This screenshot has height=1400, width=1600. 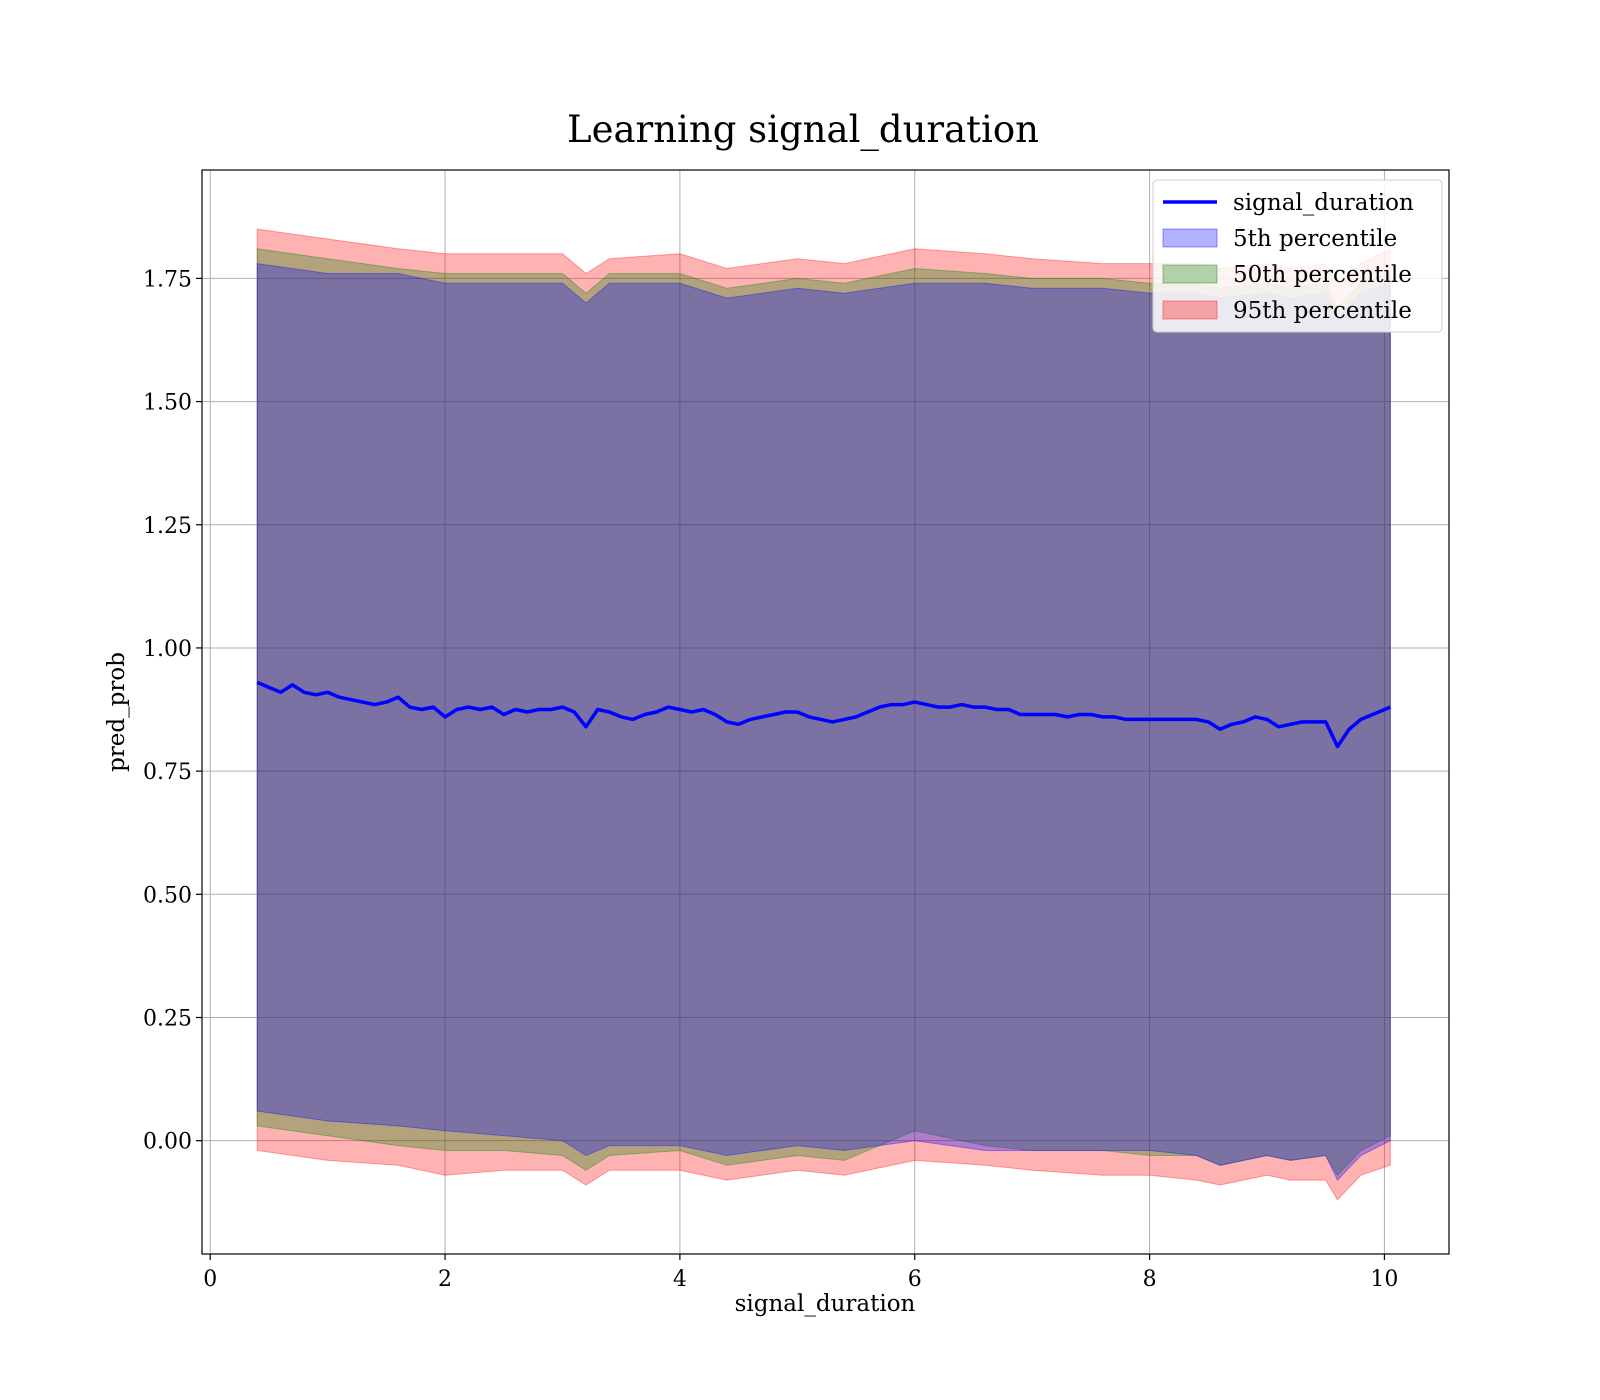 What do you see at coordinates (915, 1279) in the screenshot?
I see `x-tick-label-3: 6` at bounding box center [915, 1279].